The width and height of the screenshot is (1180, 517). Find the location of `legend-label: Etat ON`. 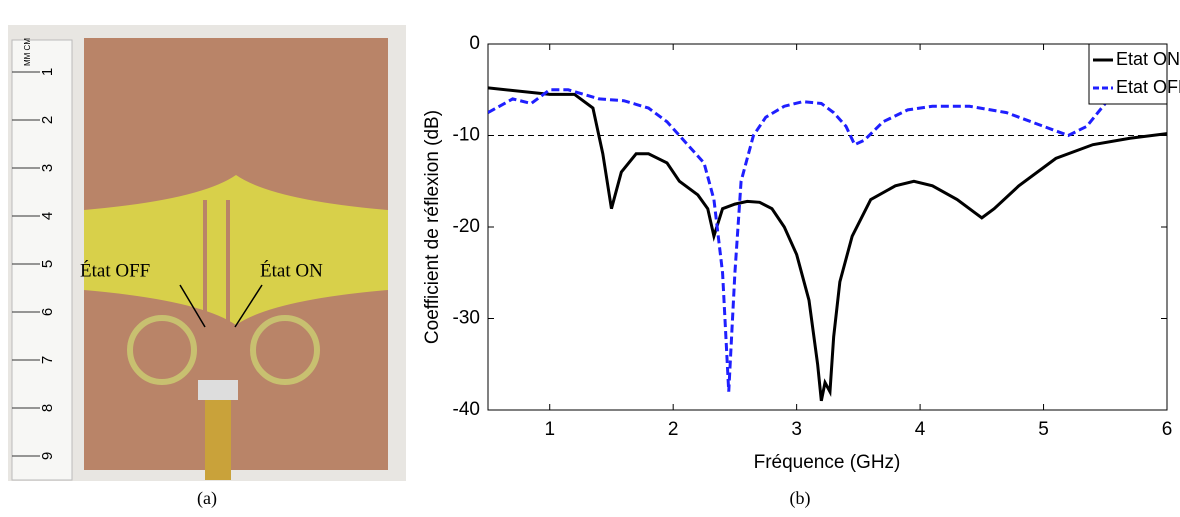

legend-label: Etat ON is located at coordinates (1148, 59).